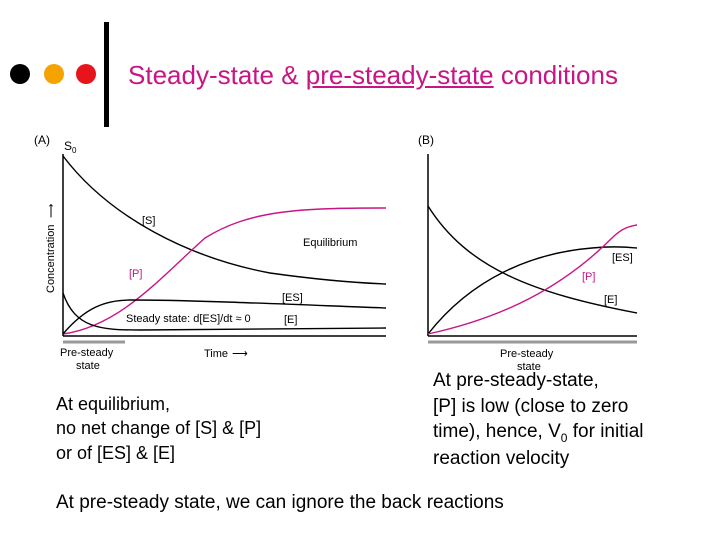  I want to click on left-caption-line: no net change of [S] & [P], so click(159, 428).